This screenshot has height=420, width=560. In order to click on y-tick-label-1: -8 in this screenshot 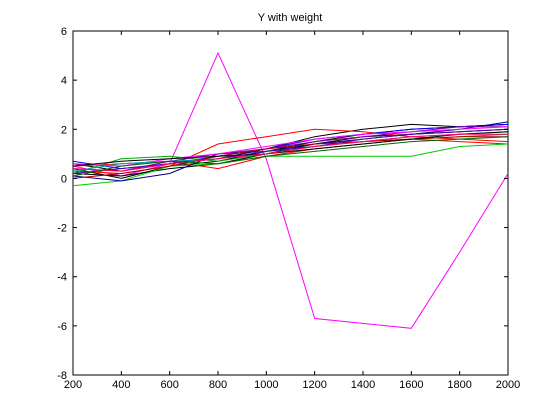, I will do `click(62, 376)`.